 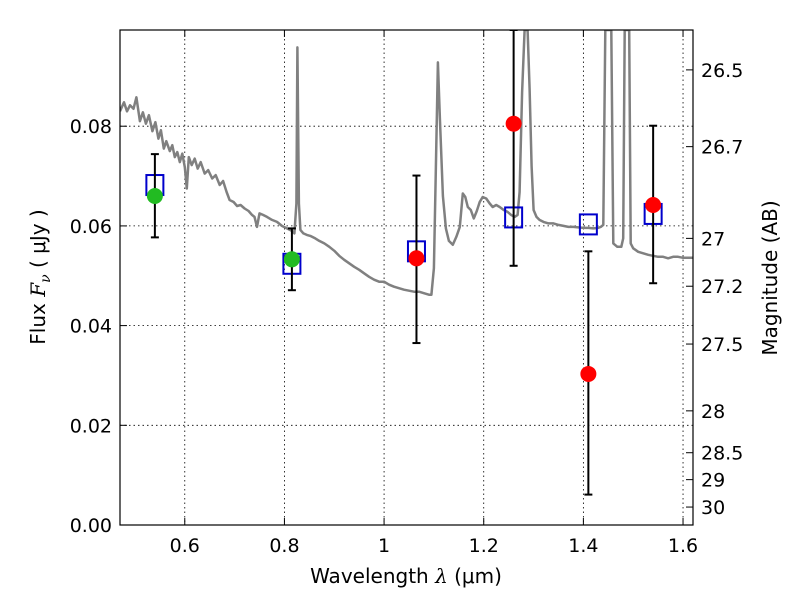 I want to click on magnitude-tick-label: 28.5, so click(x=722, y=454).